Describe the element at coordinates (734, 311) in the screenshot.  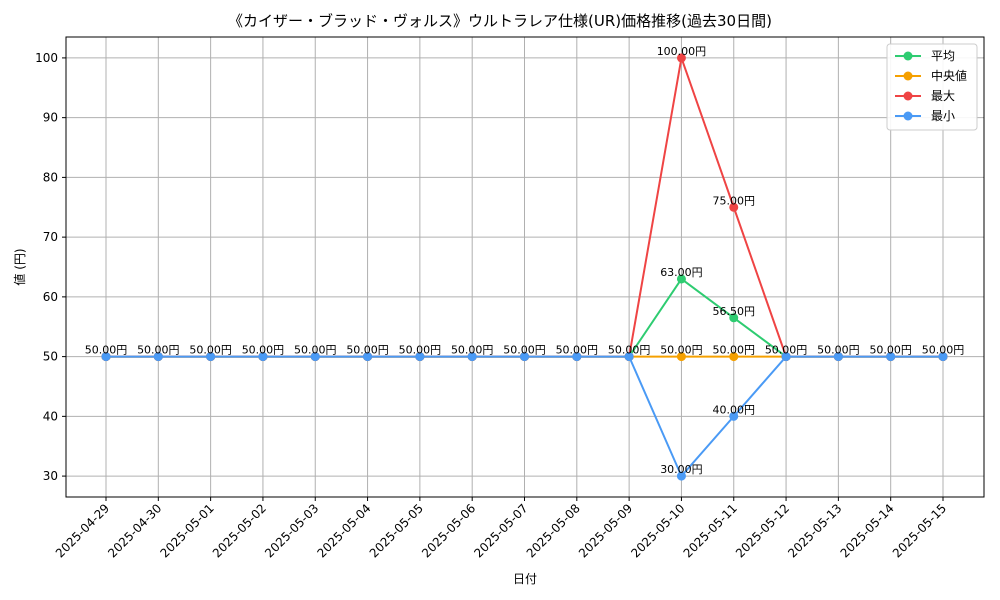
I see `data-label: 56.50円` at that location.